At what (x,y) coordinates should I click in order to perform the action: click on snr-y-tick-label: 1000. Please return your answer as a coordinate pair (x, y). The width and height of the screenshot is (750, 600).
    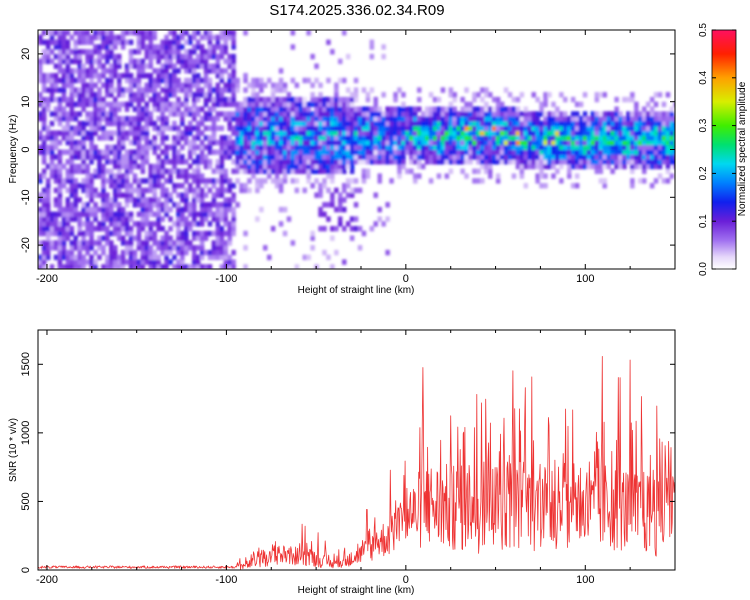
    Looking at the image, I should click on (26, 433).